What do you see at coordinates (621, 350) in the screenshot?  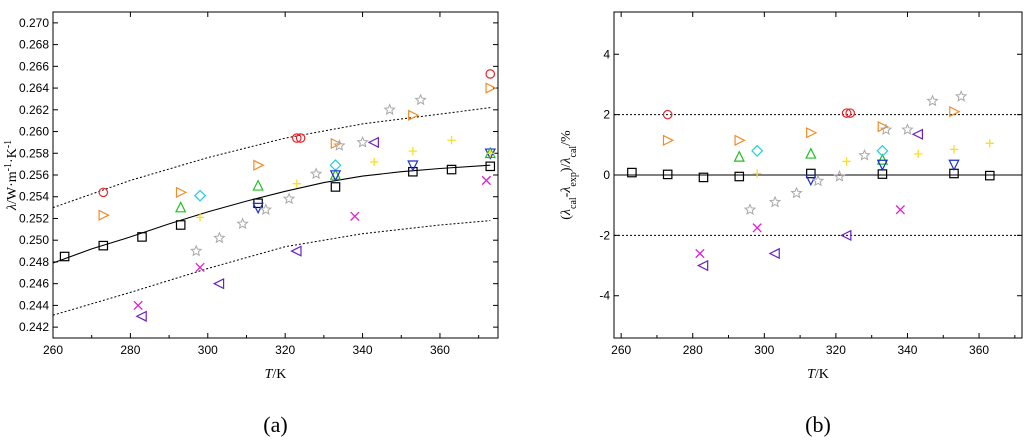 I see `x-tick-label: 260` at bounding box center [621, 350].